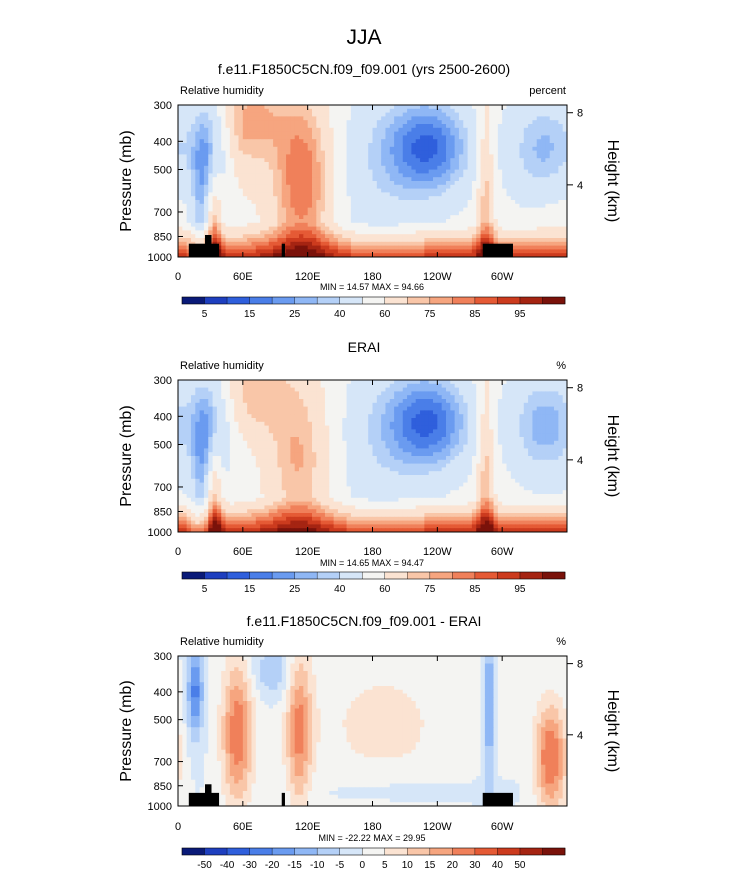 Image resolution: width=733 pixels, height=872 pixels. What do you see at coordinates (372, 287) in the screenshot?
I see `min-max-label: MIN = 14.57 MAX = 94.66` at bounding box center [372, 287].